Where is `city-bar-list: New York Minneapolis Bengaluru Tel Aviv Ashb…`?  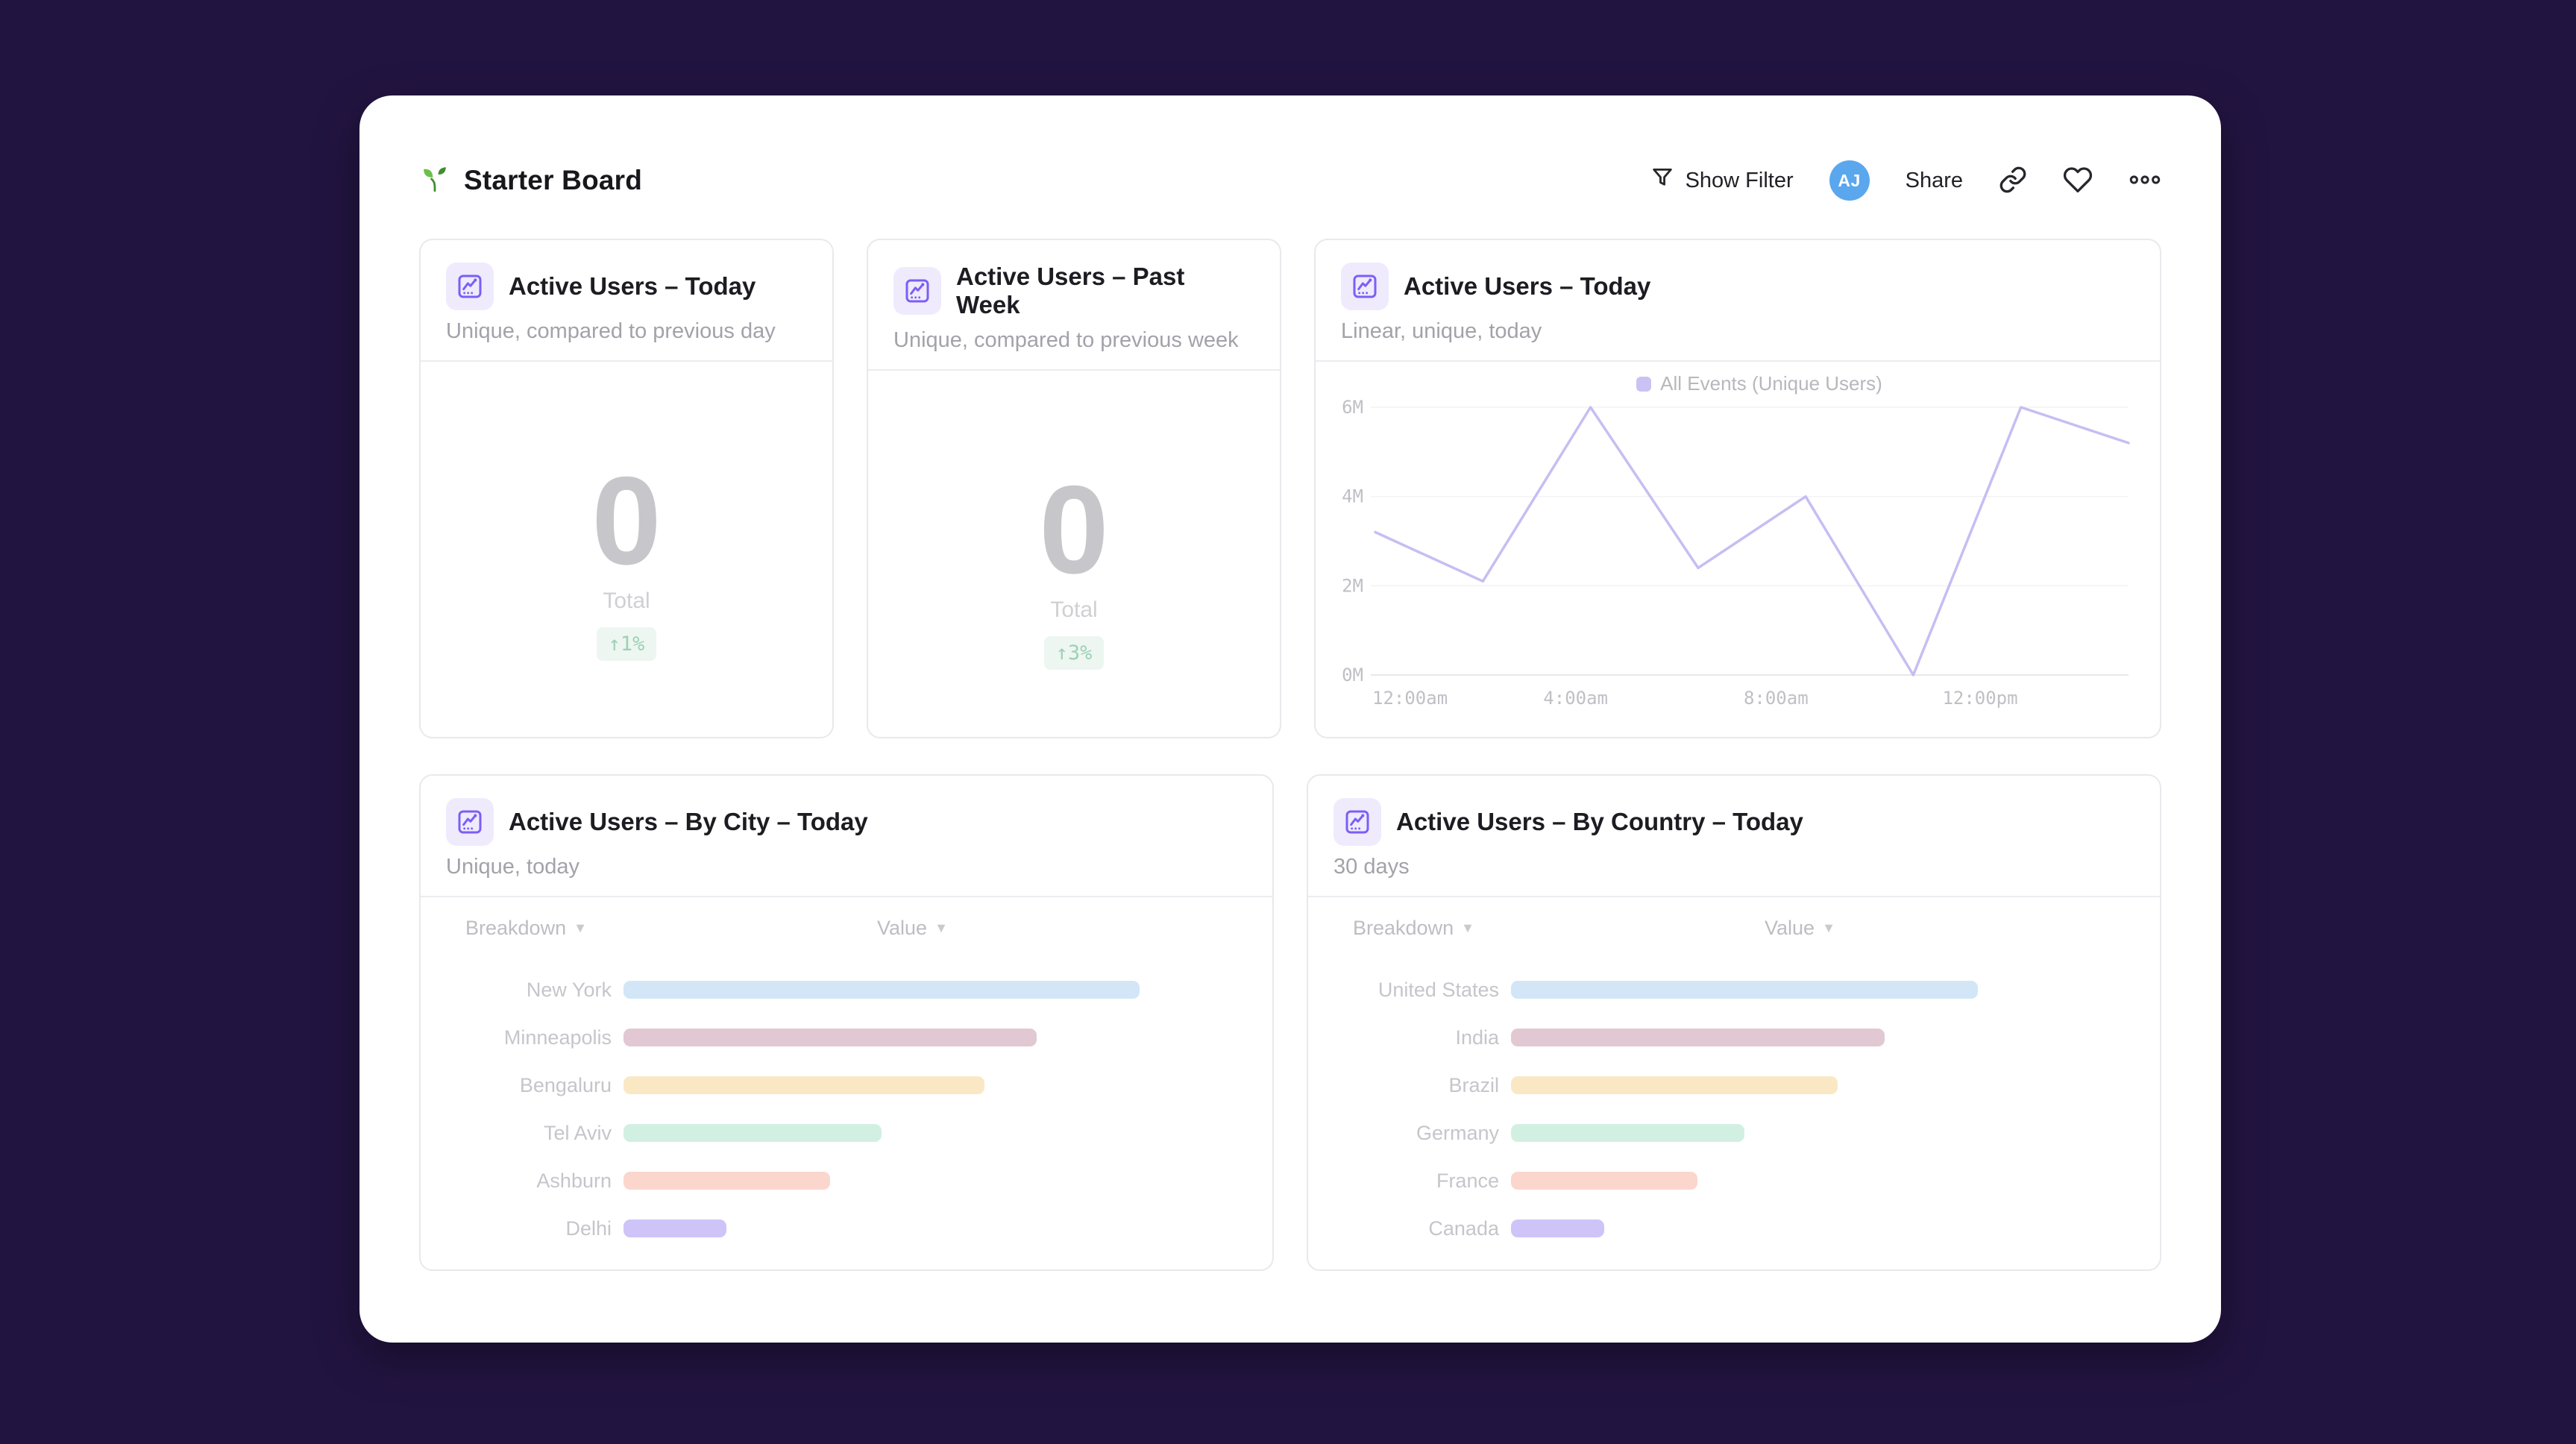 city-bar-list: New York Minneapolis Bengaluru Tel Aviv Ashb… is located at coordinates (847, 1109).